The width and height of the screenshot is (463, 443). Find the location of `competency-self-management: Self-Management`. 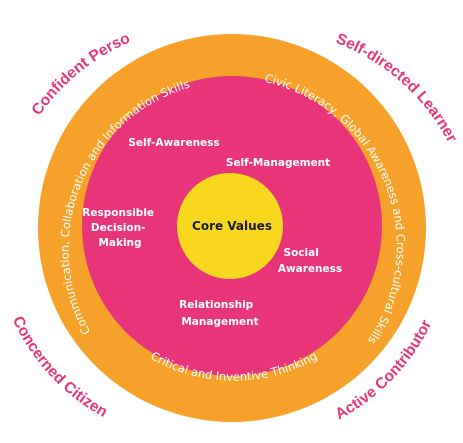

competency-self-management: Self-Management is located at coordinates (278, 163).